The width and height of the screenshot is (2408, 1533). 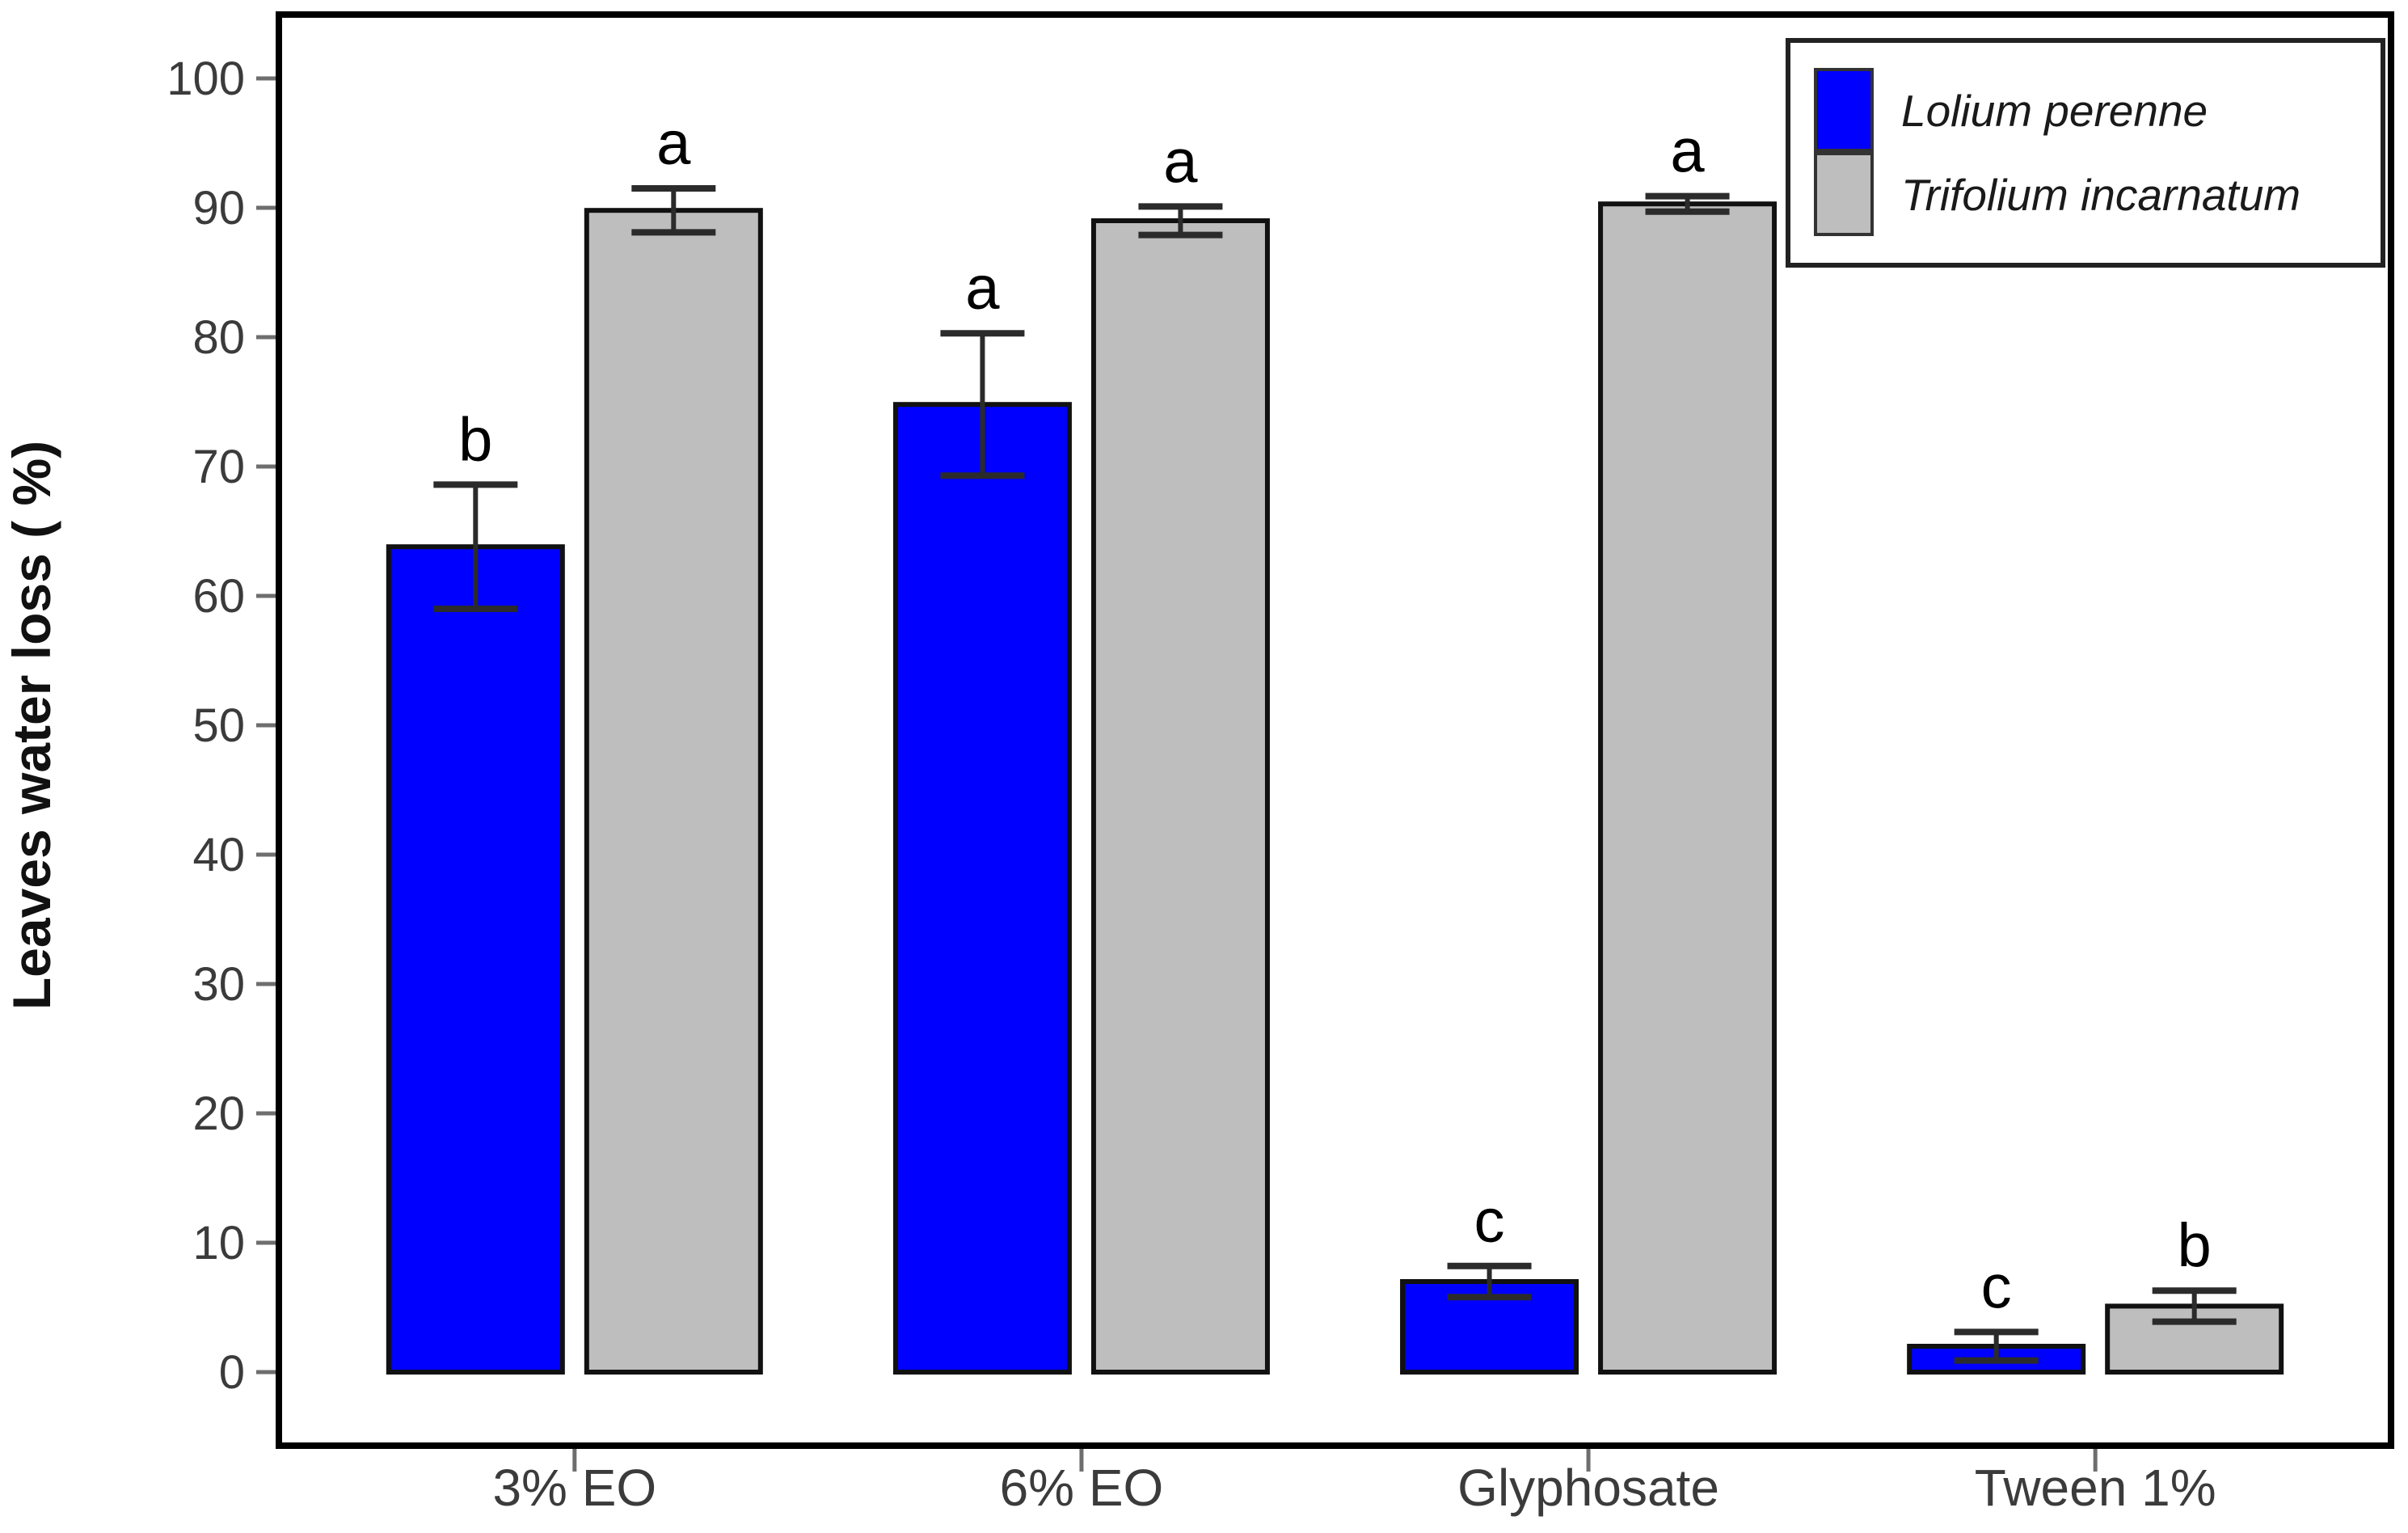 I want to click on y-tick-label: 90, so click(x=219, y=208).